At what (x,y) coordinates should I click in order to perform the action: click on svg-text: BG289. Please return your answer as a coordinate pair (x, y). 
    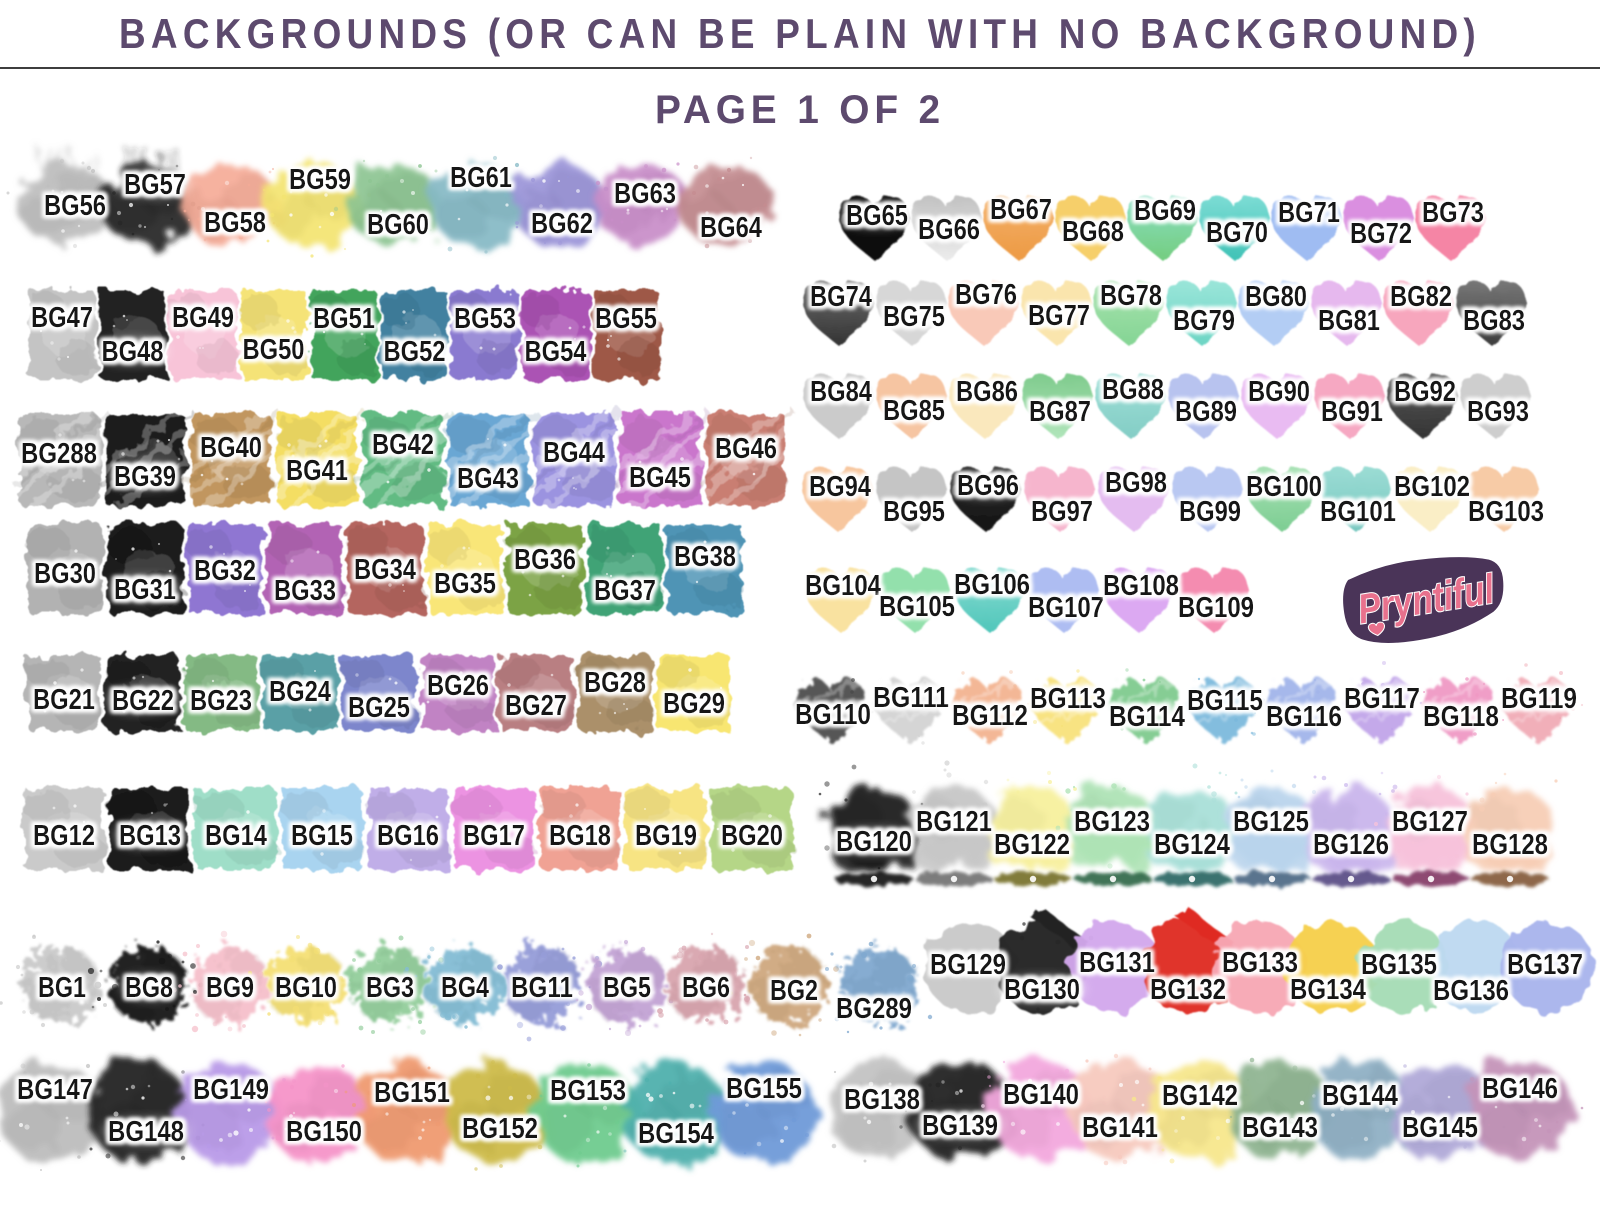
    Looking at the image, I should click on (874, 1009).